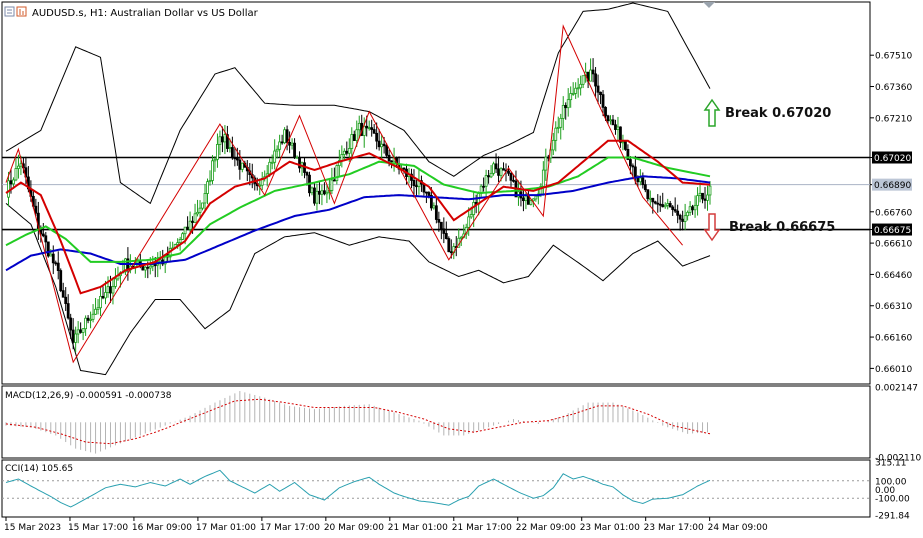 The image size is (923, 538). I want to click on chart-bars-icon, so click(21, 11).